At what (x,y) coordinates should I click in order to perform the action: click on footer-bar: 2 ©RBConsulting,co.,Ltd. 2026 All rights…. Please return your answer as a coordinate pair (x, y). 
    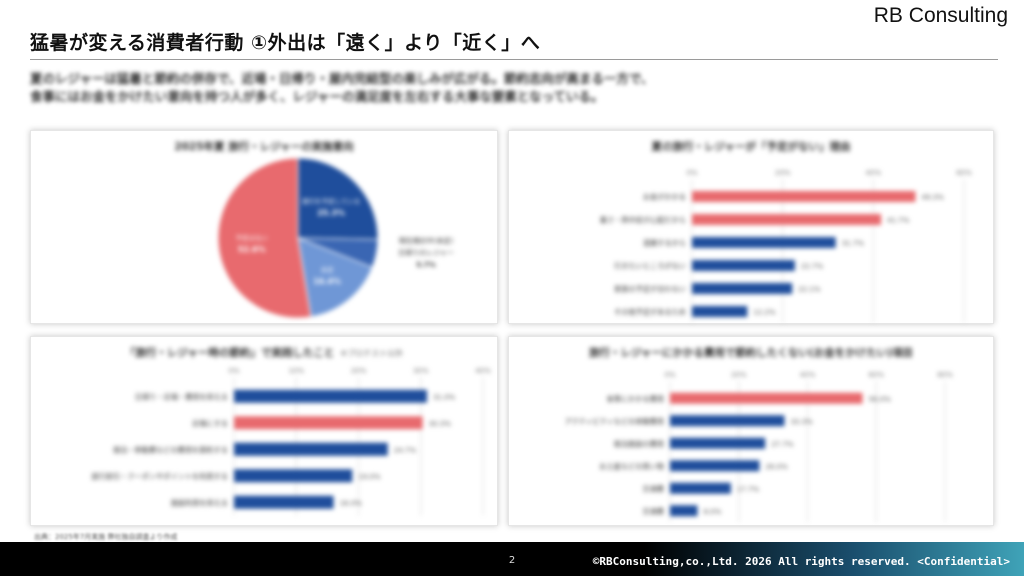
    Looking at the image, I should click on (512, 559).